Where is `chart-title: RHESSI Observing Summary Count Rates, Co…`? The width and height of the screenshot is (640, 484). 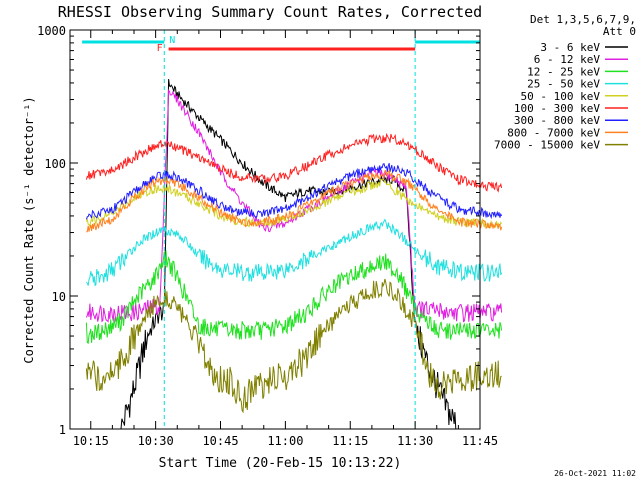 chart-title: RHESSI Observing Summary Count Rates, Co… is located at coordinates (270, 12).